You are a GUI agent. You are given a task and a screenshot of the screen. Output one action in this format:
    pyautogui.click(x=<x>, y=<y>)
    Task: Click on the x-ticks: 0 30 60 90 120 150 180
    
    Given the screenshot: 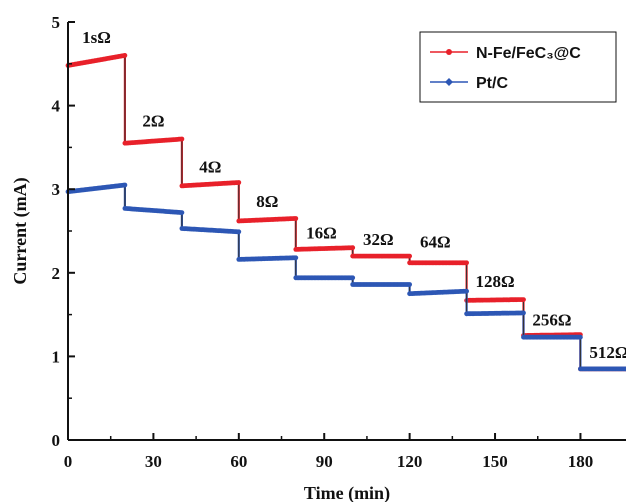 What is the action you would take?
    pyautogui.click(x=328, y=452)
    